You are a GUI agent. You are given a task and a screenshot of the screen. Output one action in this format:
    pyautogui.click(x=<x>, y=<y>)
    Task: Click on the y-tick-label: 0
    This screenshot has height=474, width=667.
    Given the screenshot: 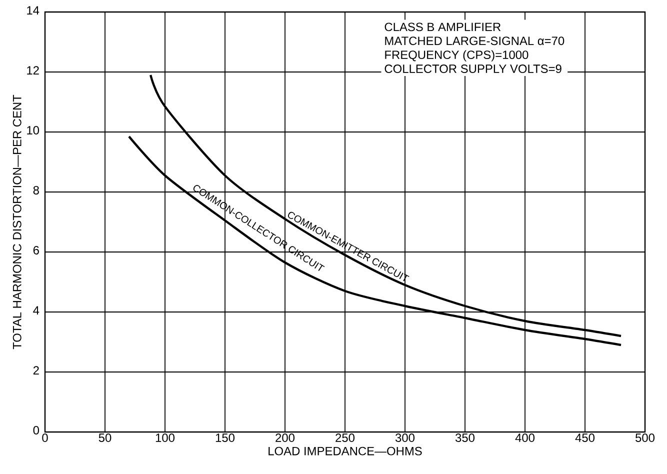 What is the action you would take?
    pyautogui.click(x=36, y=430)
    